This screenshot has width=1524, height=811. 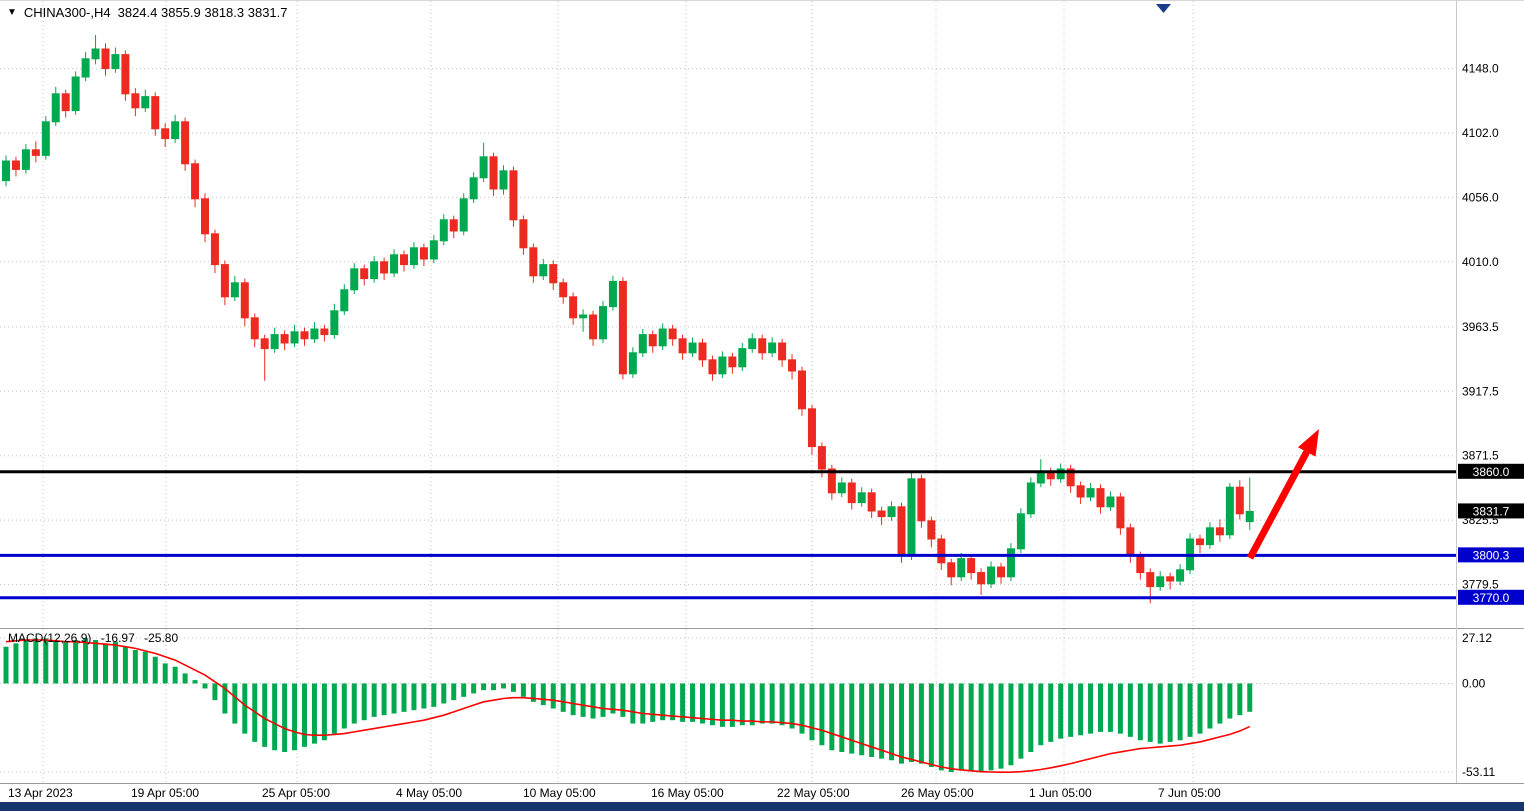 I want to click on time-axis-label: 19 Apr 05:00, so click(x=165, y=793).